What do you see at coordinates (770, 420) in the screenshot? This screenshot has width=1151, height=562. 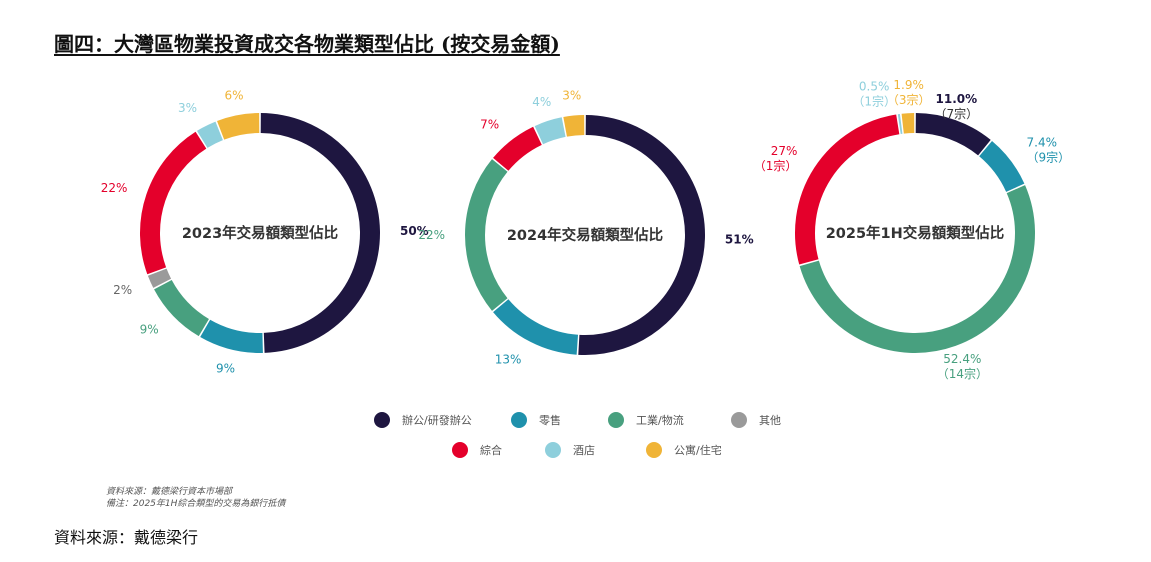 I see `legend-label: 其他` at bounding box center [770, 420].